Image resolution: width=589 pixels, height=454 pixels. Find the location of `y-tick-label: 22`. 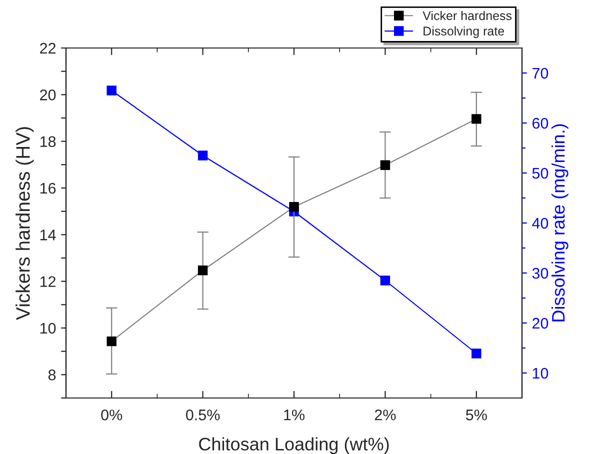

y-tick-label: 22 is located at coordinates (48, 48).